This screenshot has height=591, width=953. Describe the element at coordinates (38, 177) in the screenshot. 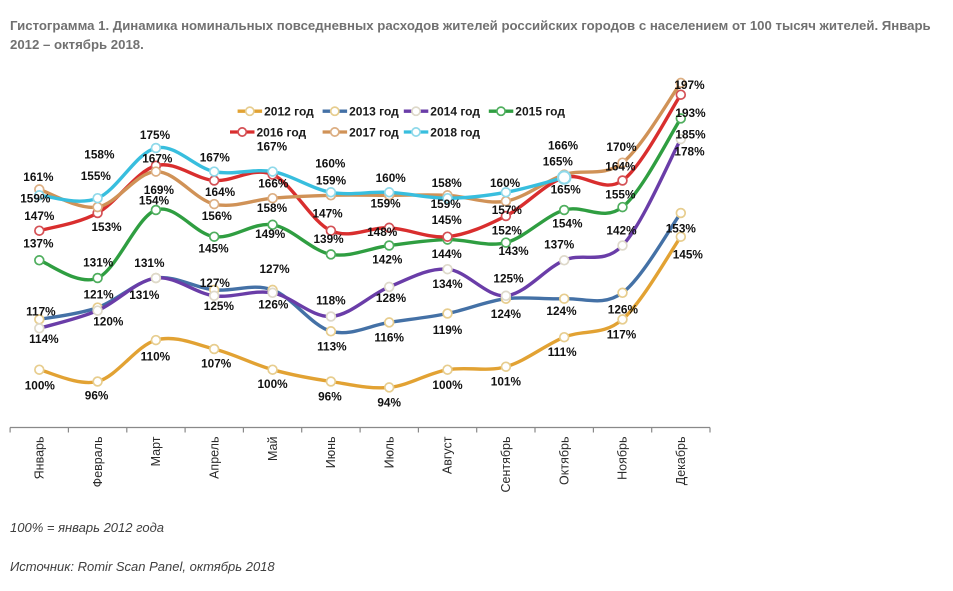

I see `svg-text: 161%` at that location.